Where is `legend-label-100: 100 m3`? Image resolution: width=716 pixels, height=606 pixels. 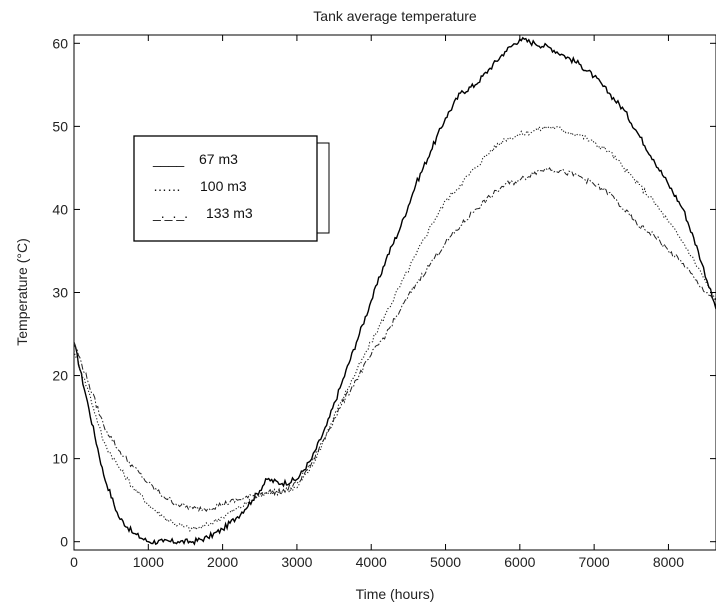
legend-label-100: 100 m3 is located at coordinates (223, 186).